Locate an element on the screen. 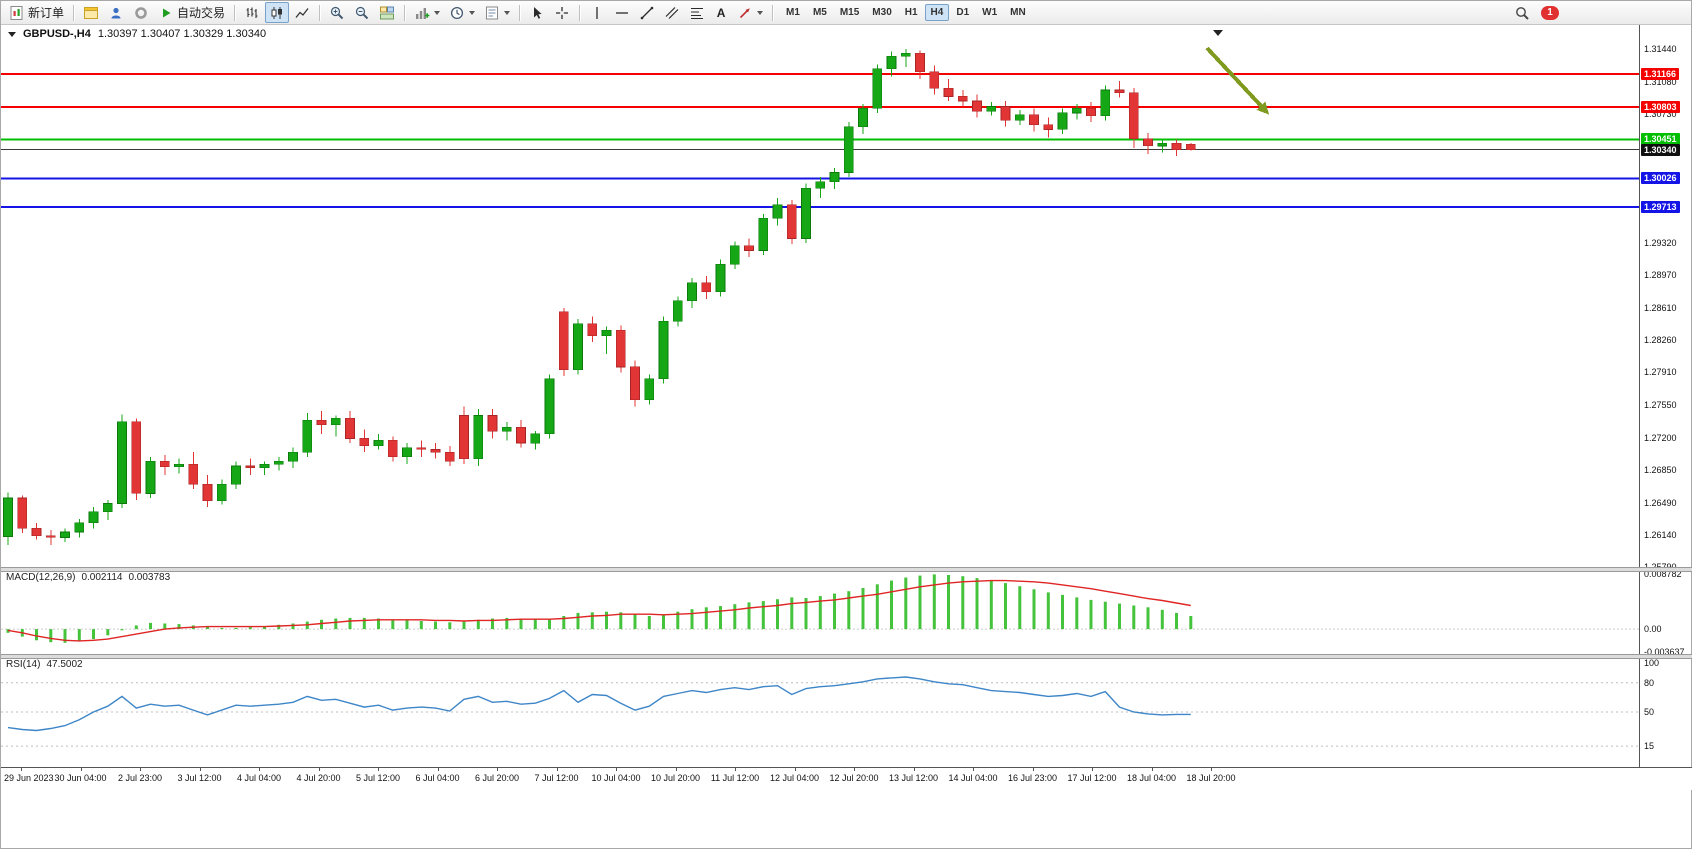 This screenshot has height=849, width=1692. horizontal-line-icon is located at coordinates (622, 13).